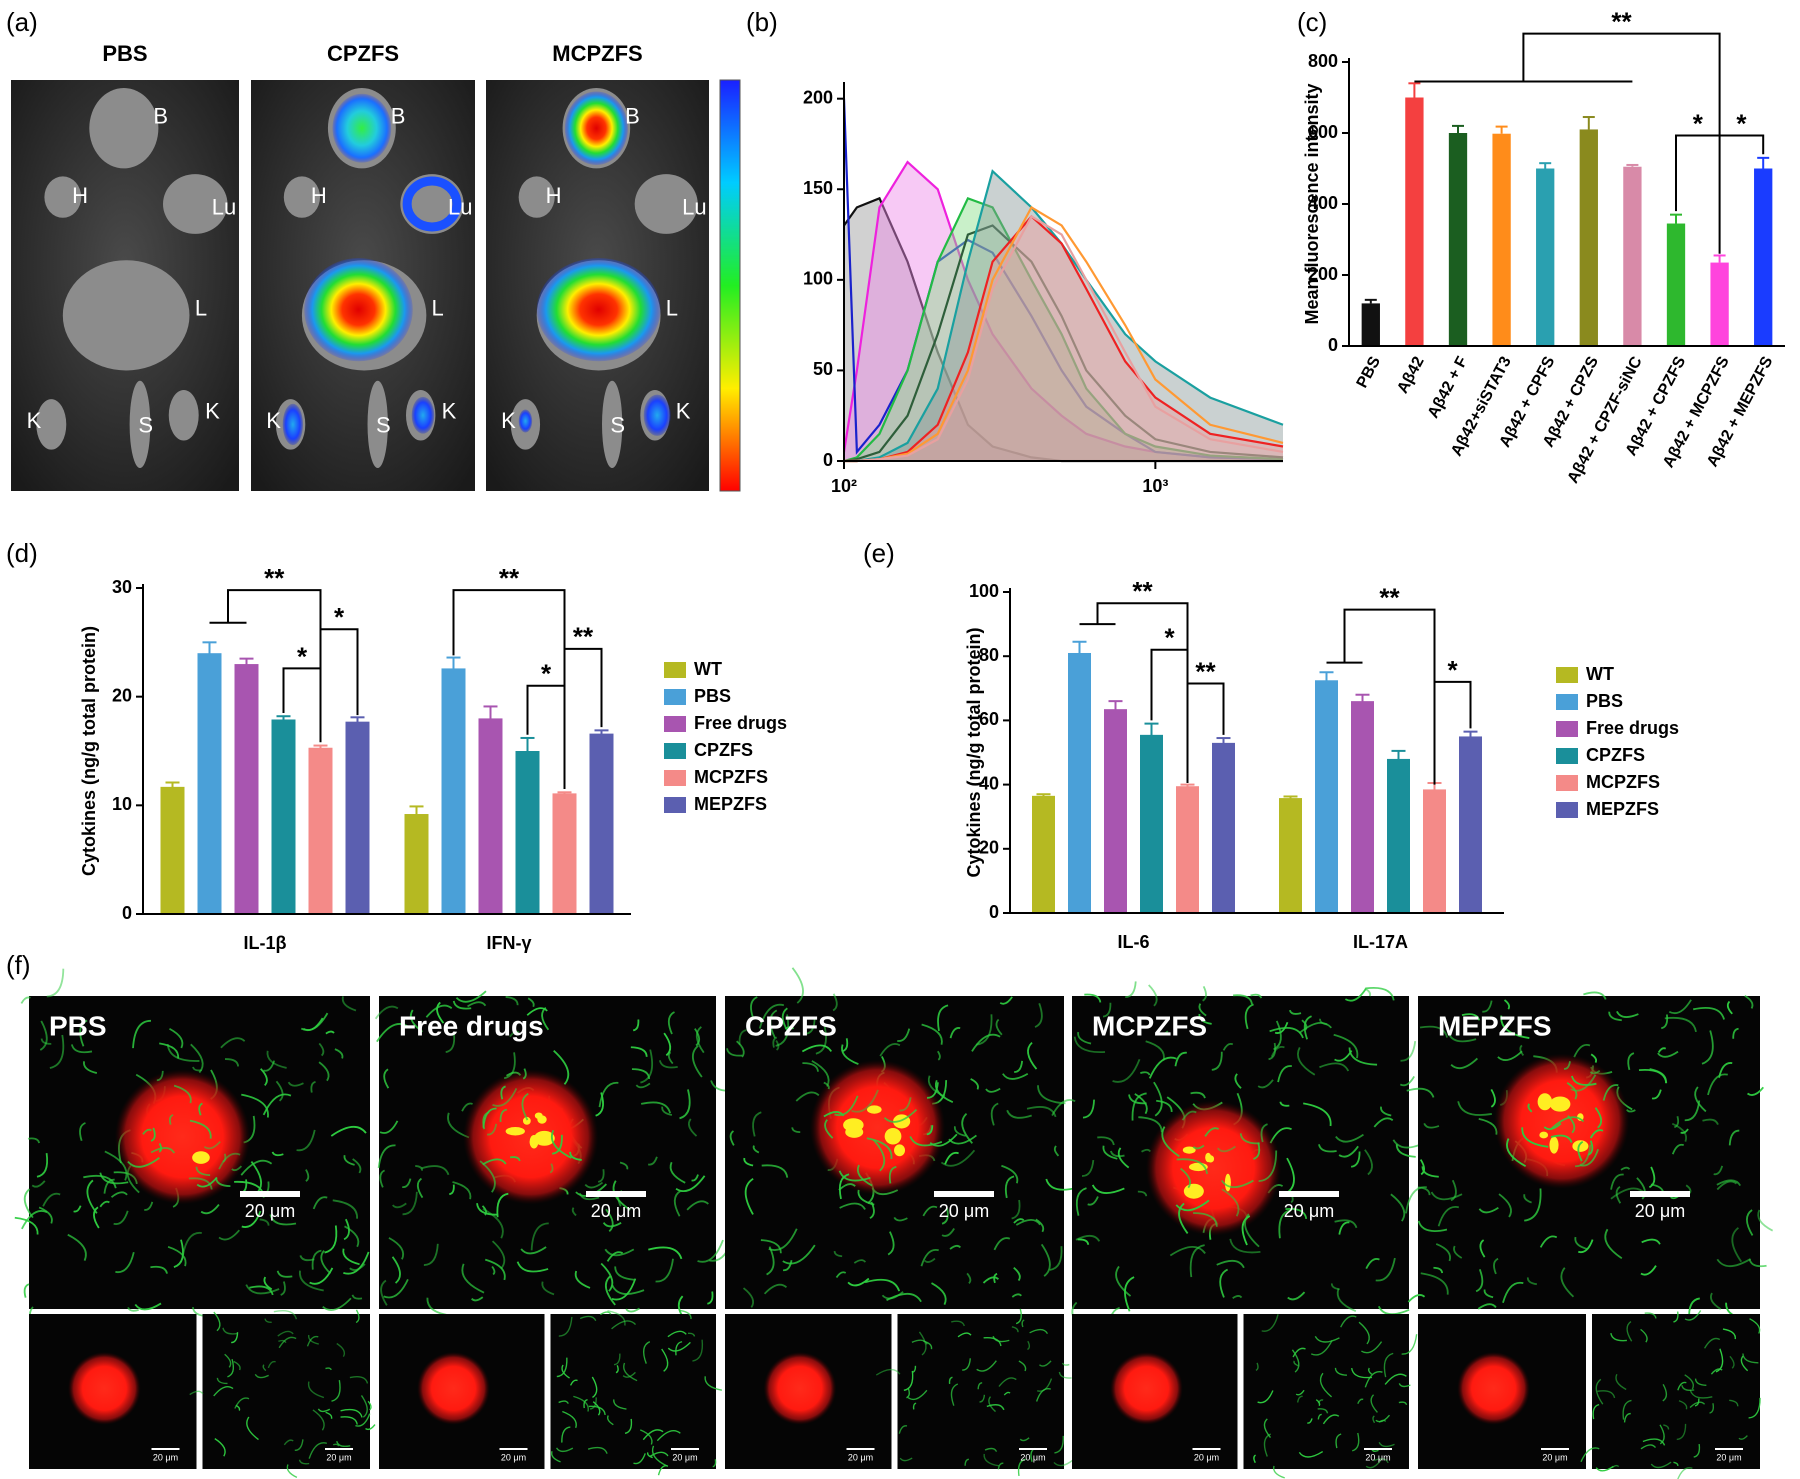 Image resolution: width=1800 pixels, height=1479 pixels. I want to click on panel-label: (d), so click(22, 553).